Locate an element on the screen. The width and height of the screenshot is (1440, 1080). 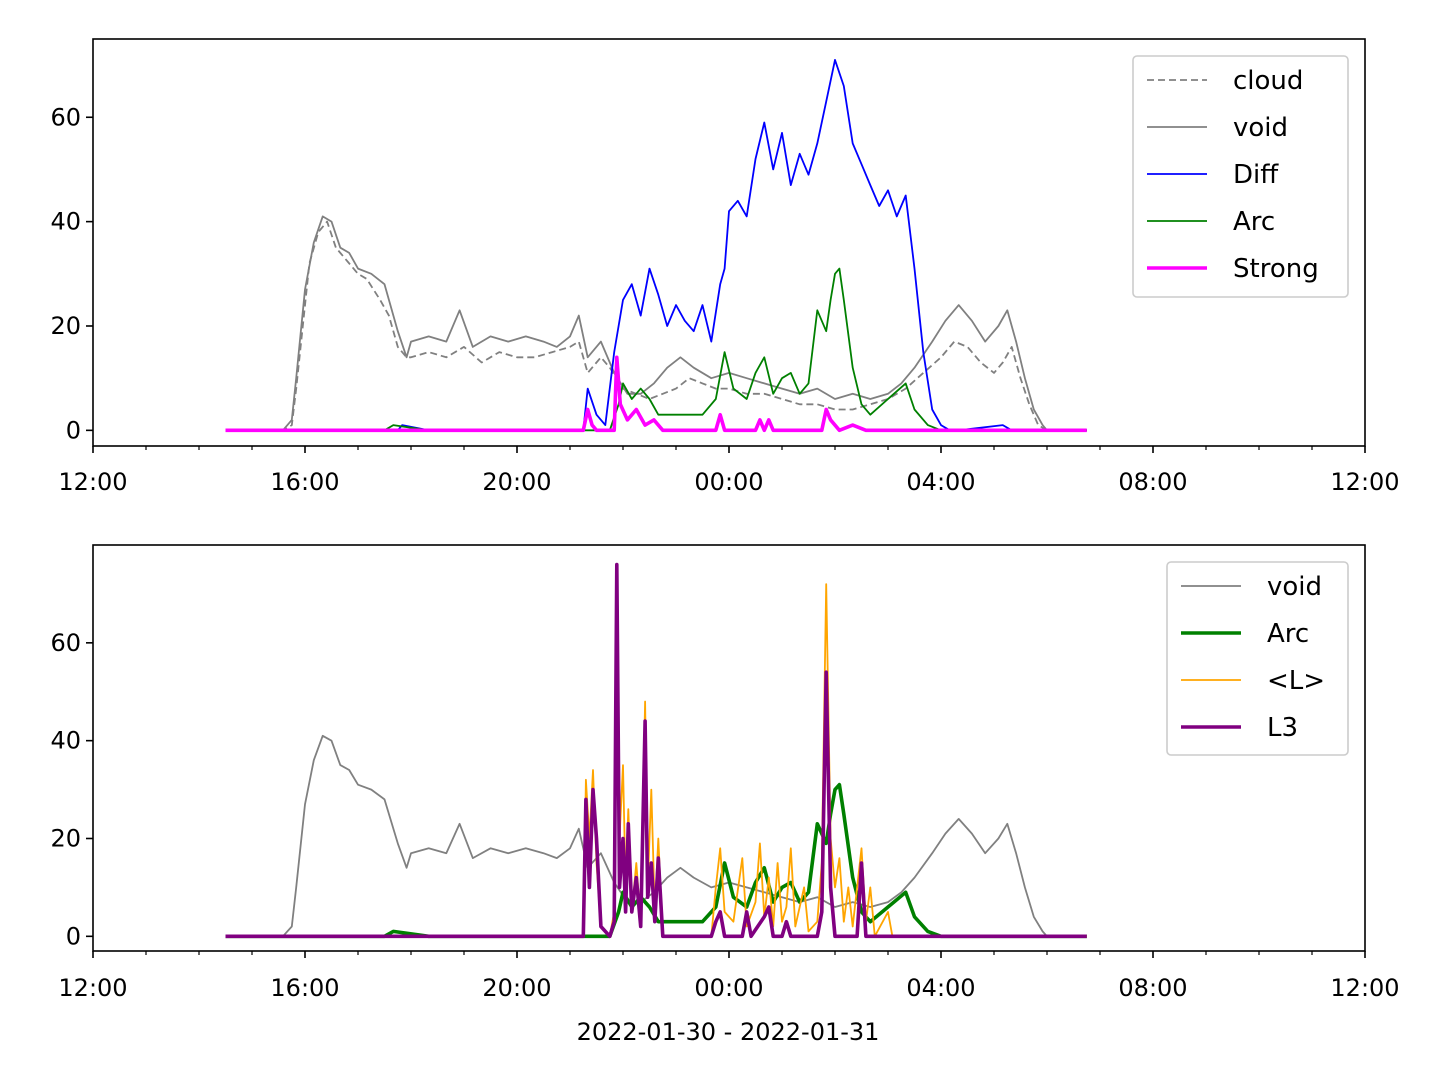
legend: cloud void Diff Arc Strong is located at coordinates (1240, 176).